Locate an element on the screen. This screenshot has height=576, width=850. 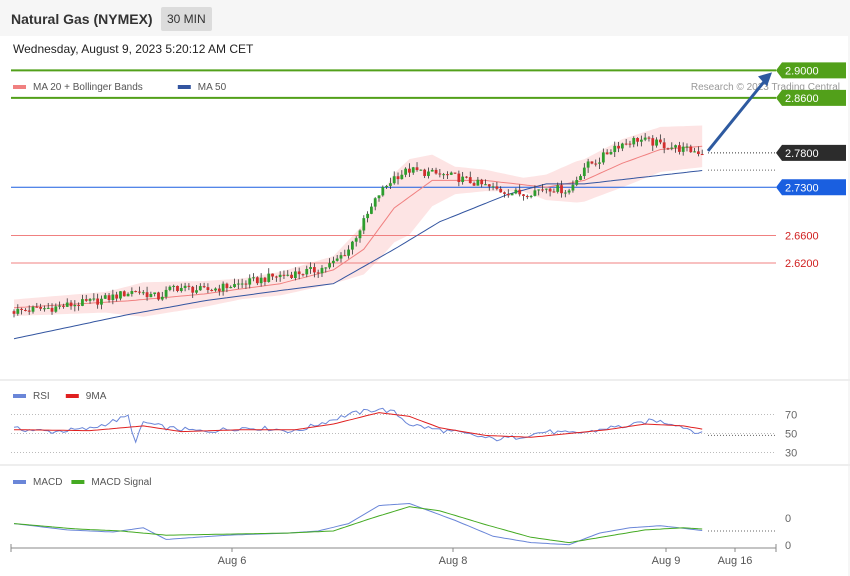
rsi-level-label-2: 30 is located at coordinates (791, 454).